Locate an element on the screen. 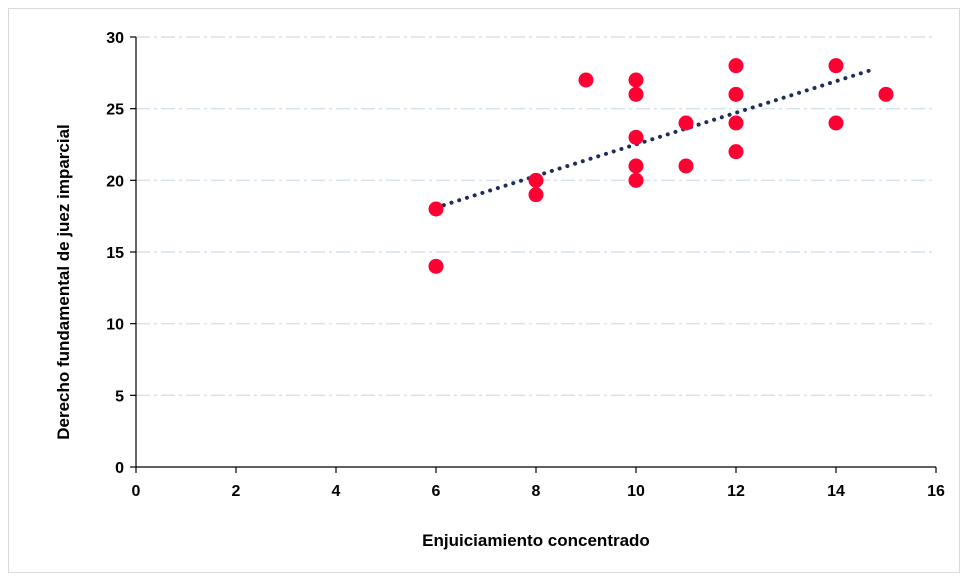  y-tick-labels: 0 5 10 15 20 25 30 is located at coordinates (115, 253).